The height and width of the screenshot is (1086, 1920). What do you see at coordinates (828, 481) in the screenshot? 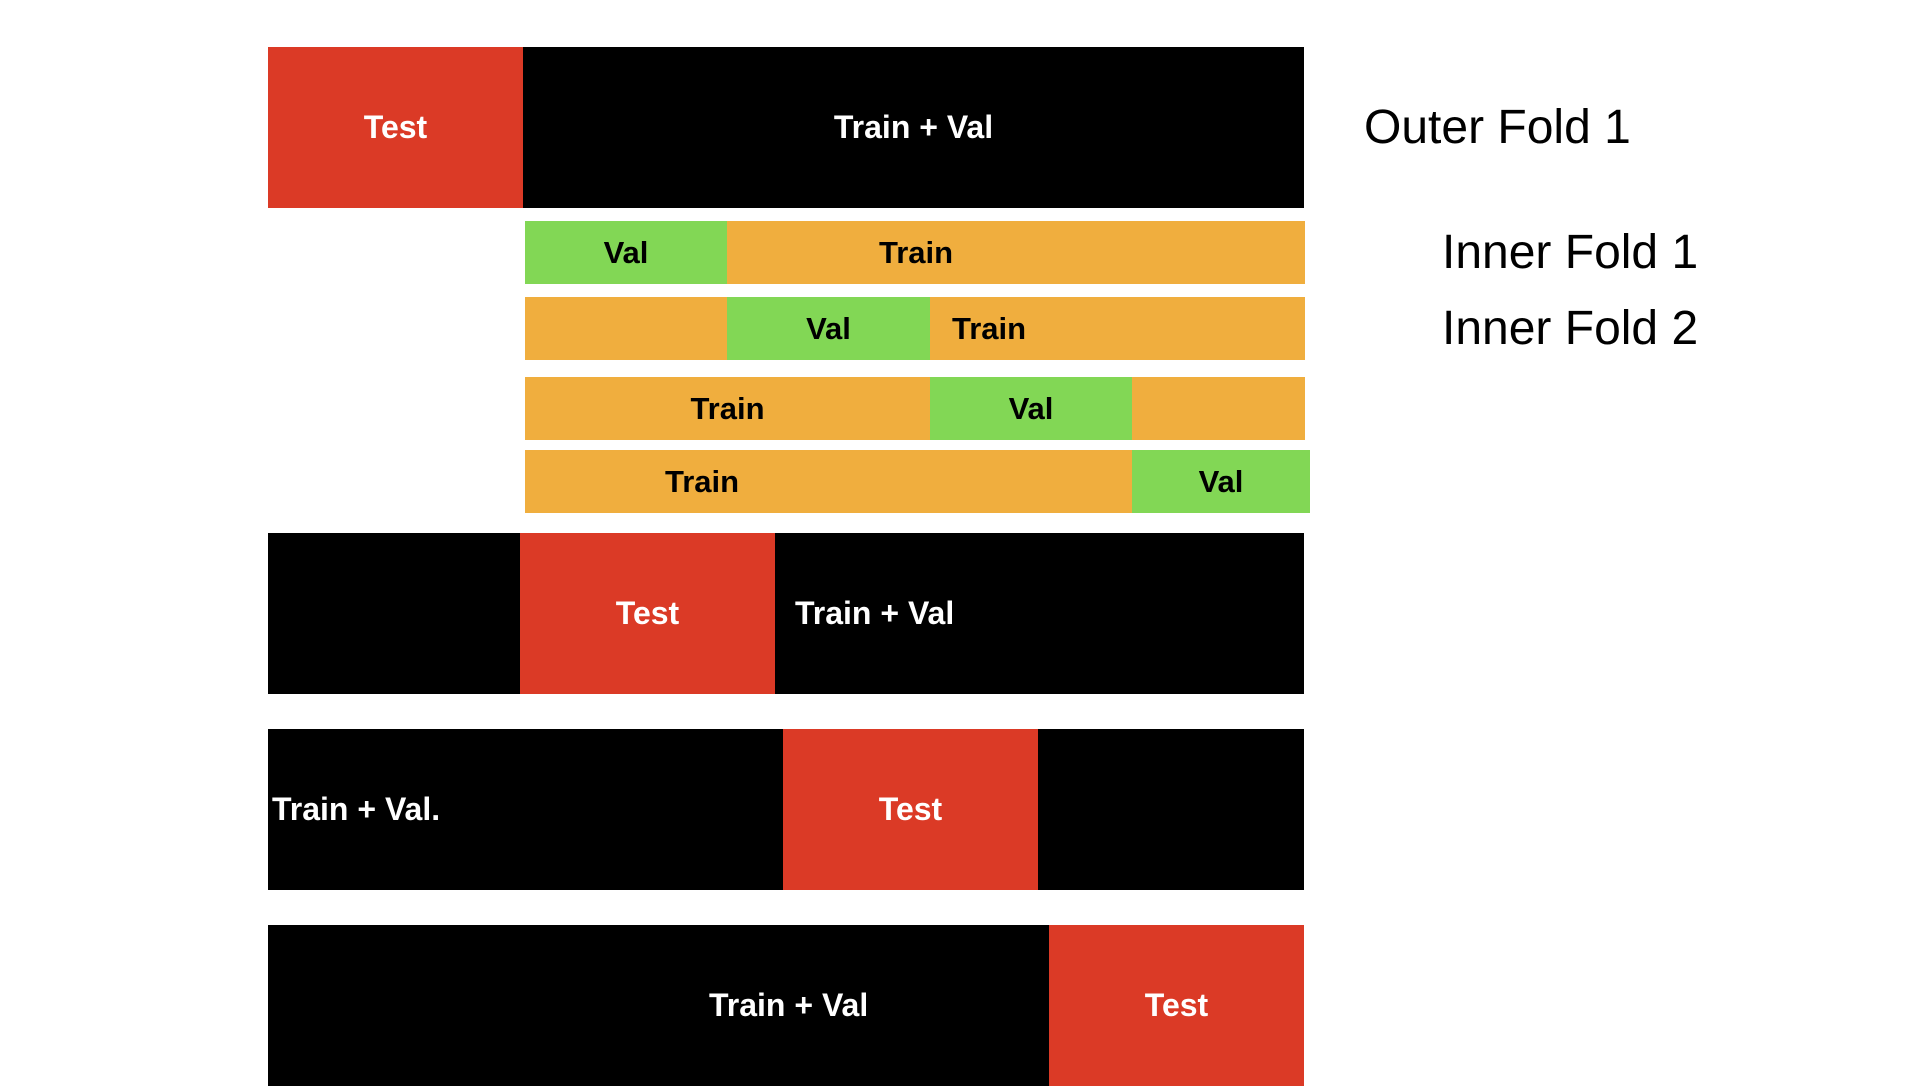
I see `inner-fold-4-train-block: Train` at bounding box center [828, 481].